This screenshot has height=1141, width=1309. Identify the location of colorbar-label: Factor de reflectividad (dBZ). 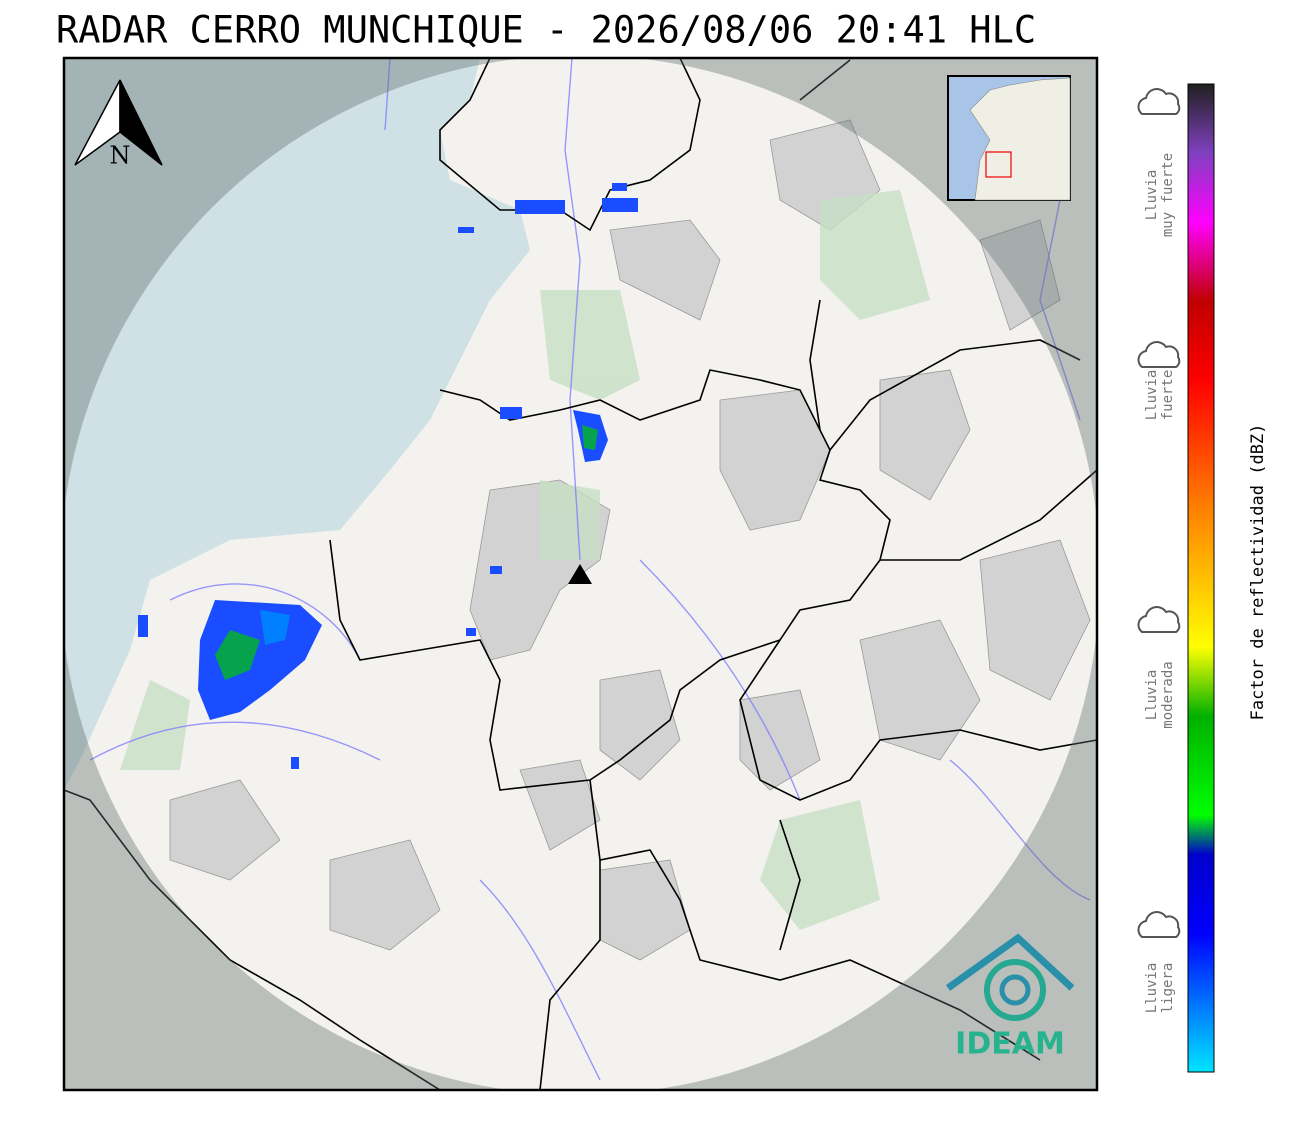
(1258, 572).